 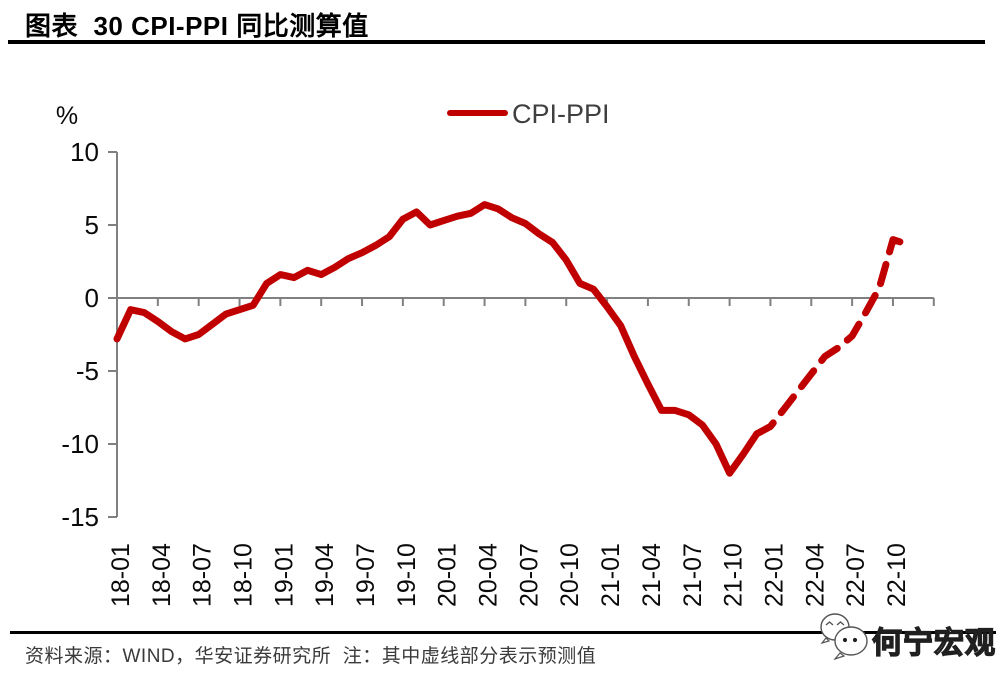 What do you see at coordinates (162, 575) in the screenshot?
I see `x-tick-label: 18-04` at bounding box center [162, 575].